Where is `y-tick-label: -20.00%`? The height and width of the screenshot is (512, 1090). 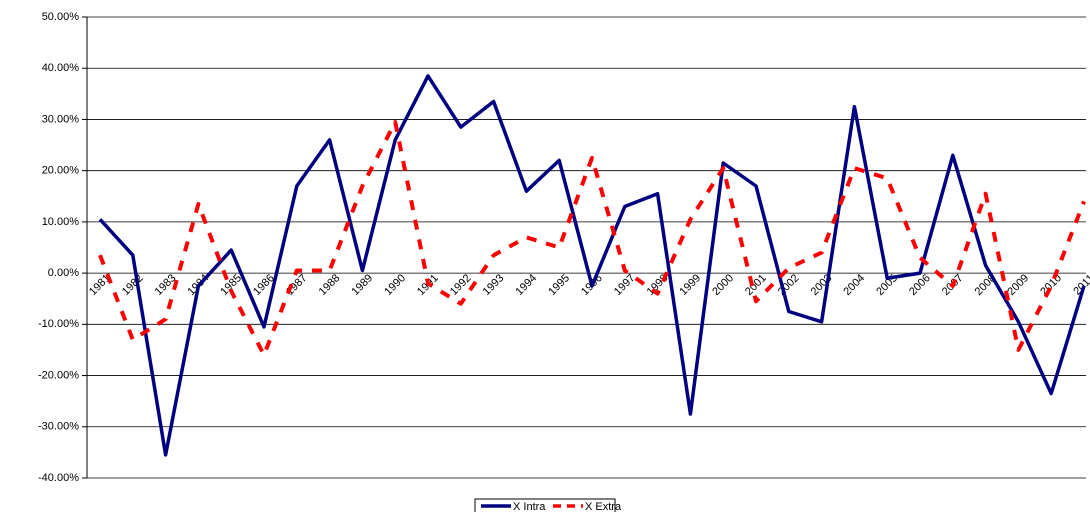
y-tick-label: -20.00% is located at coordinates (58, 375).